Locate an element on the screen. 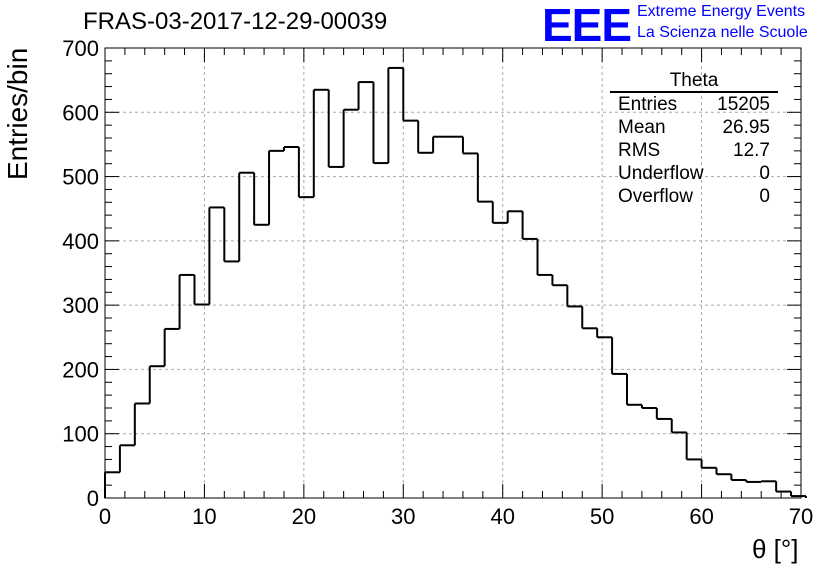 The image size is (836, 572). stats-title: Theta is located at coordinates (694, 82).